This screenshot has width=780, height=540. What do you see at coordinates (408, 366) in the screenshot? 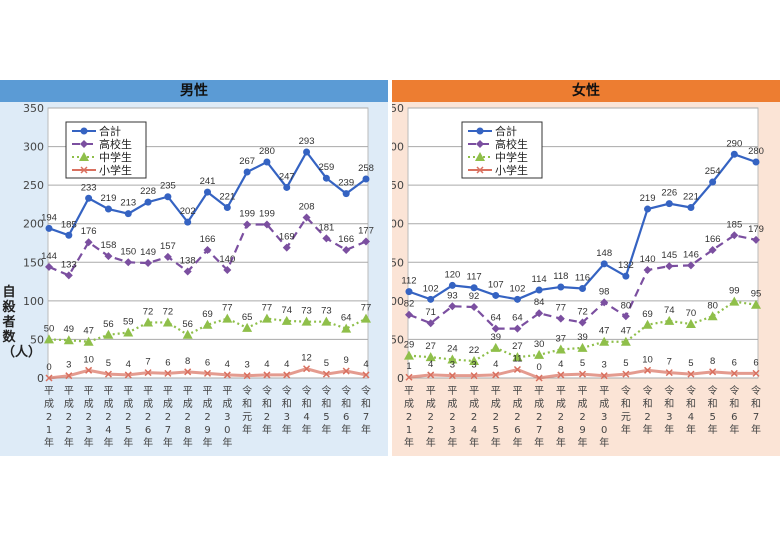
I see `data-label: 1` at bounding box center [408, 366].